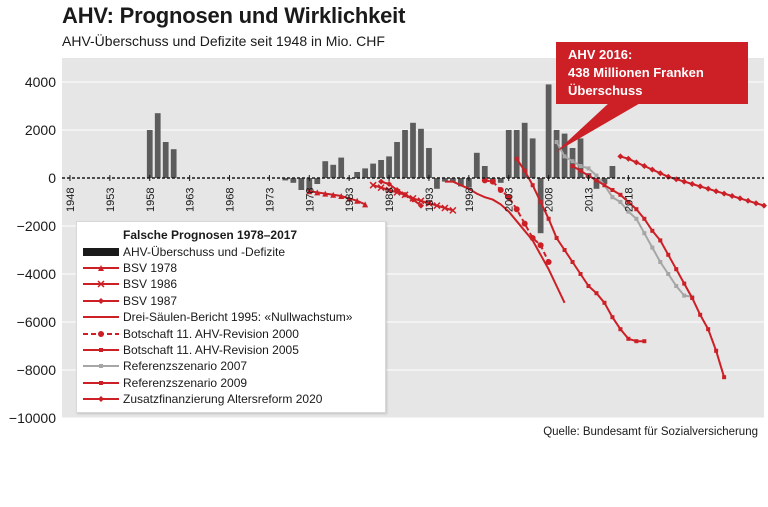 The image size is (768, 507). Describe the element at coordinates (234, 15) in the screenshot. I see `chart-title: AHV: Prognosen und Wirklichkeit` at that location.